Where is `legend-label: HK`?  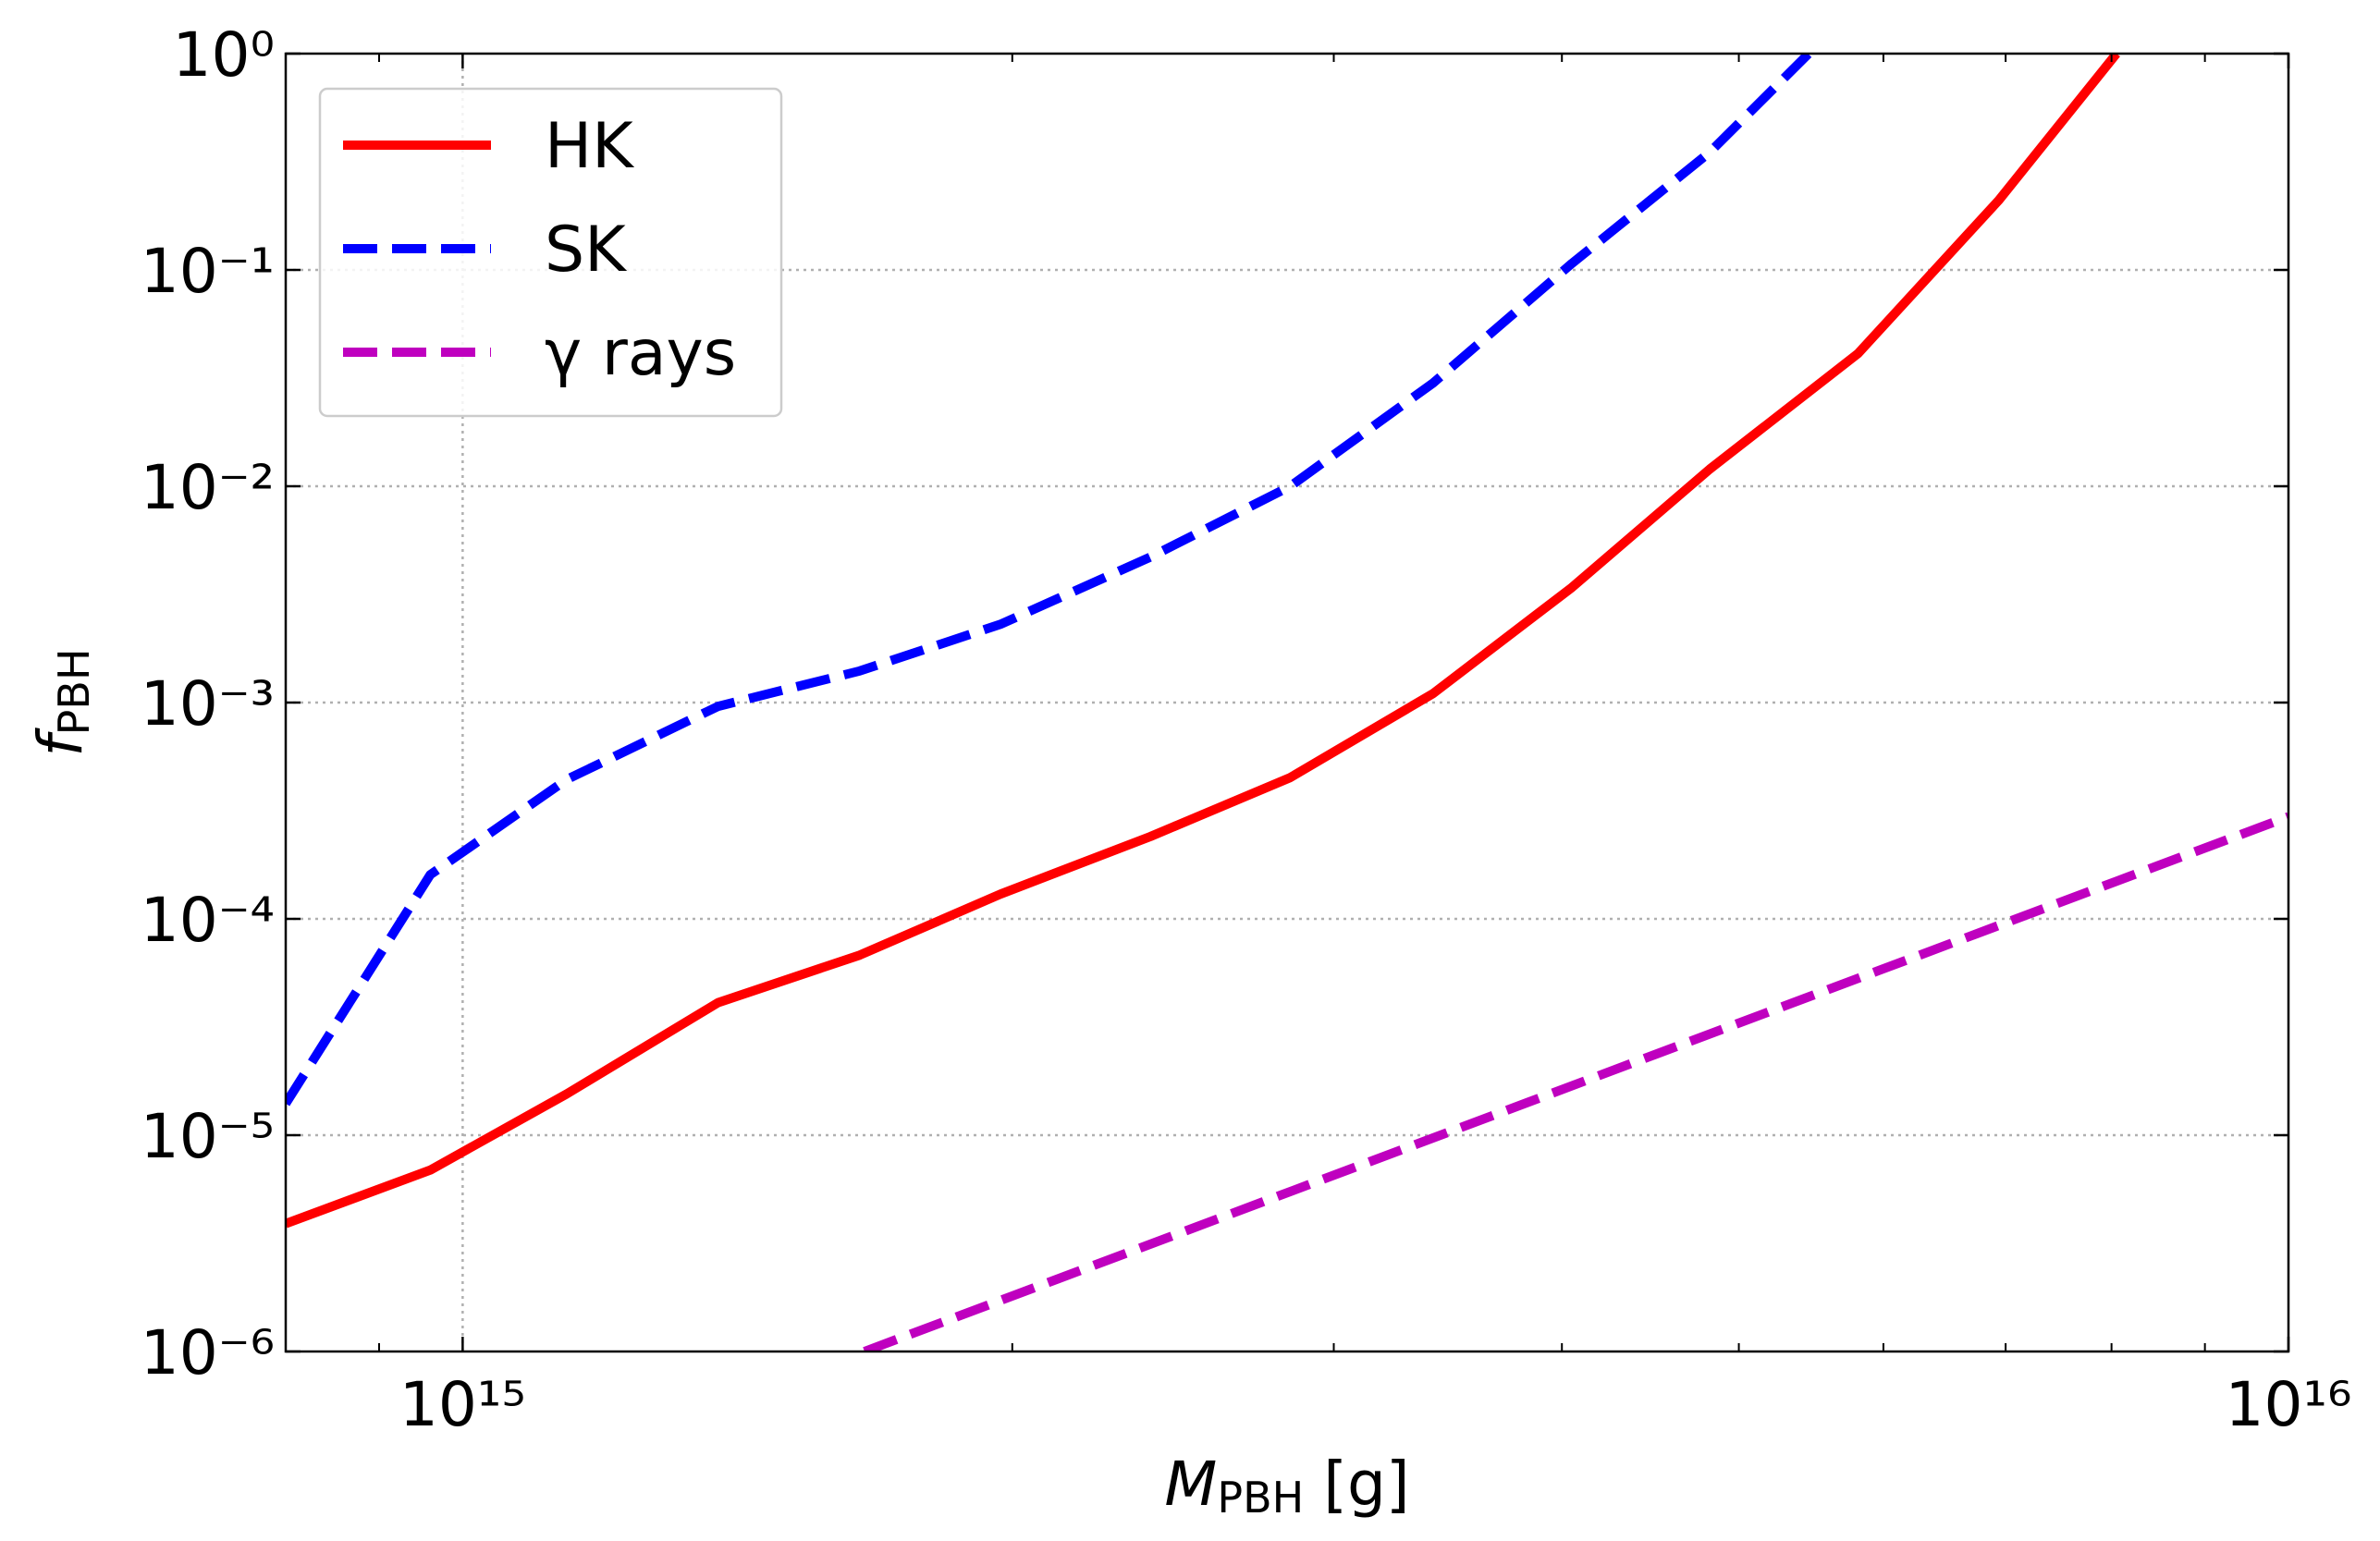 legend-label: HK is located at coordinates (590, 146).